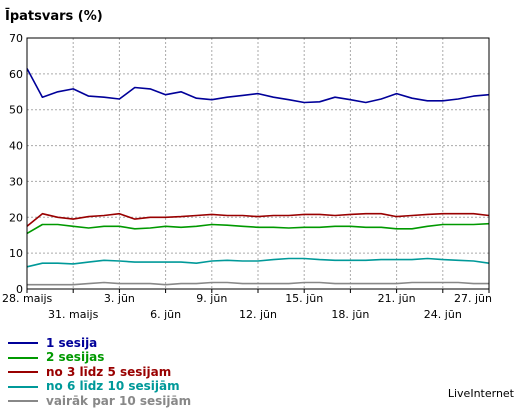  Describe the element at coordinates (397, 298) in the screenshot. I see `x-tick-label: 21. jūn` at that location.